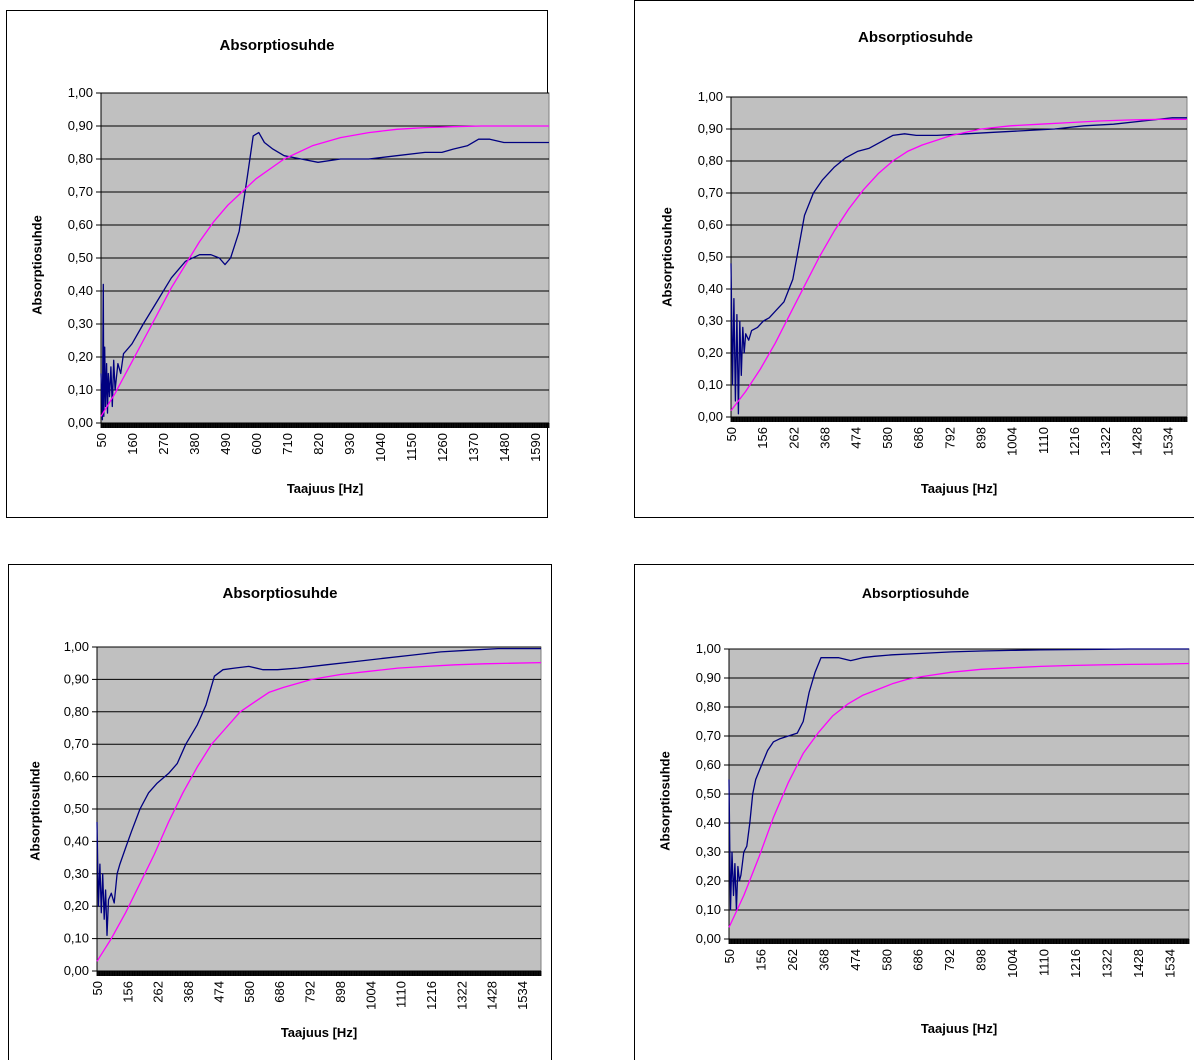 The image size is (1194, 1061). What do you see at coordinates (132, 444) in the screenshot?
I see `x-tick-label: 160` at bounding box center [132, 444].